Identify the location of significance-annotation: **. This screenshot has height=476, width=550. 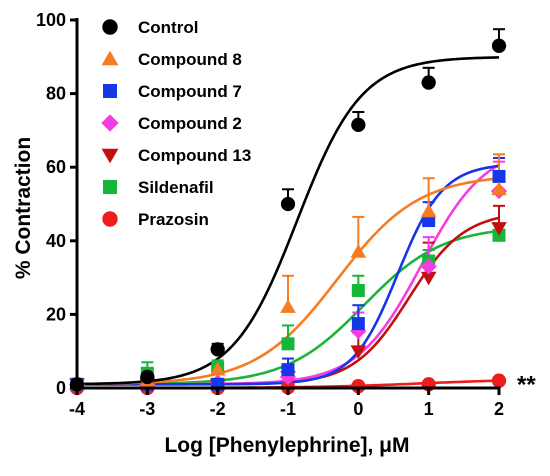
(526, 385).